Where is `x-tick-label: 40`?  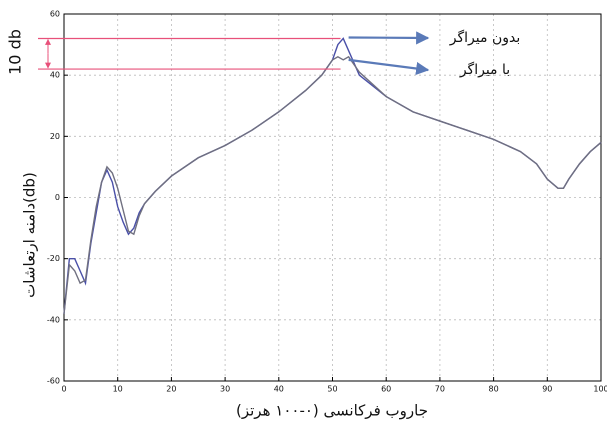 x-tick-label: 40 is located at coordinates (279, 389).